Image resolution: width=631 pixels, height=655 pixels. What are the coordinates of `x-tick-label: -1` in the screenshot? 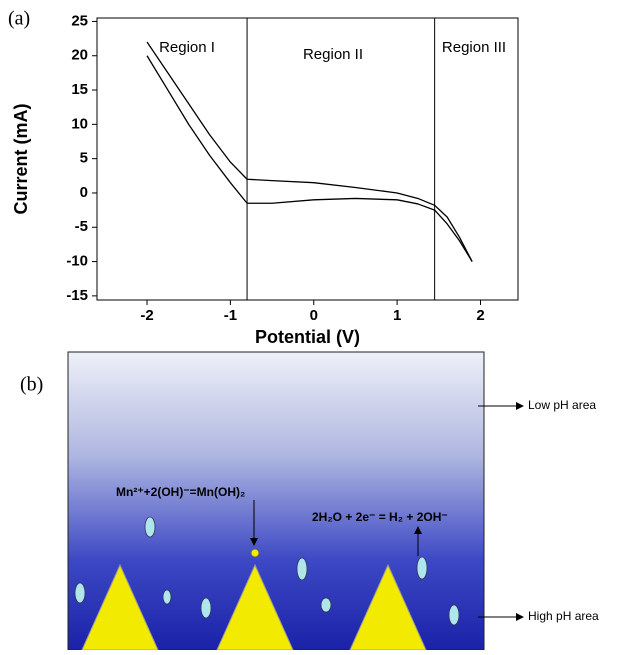 It's located at (230, 315).